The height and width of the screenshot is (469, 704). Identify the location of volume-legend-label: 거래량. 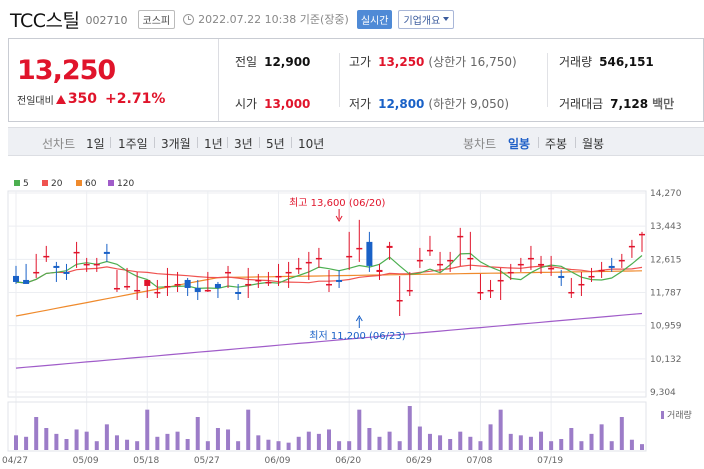
(679, 415).